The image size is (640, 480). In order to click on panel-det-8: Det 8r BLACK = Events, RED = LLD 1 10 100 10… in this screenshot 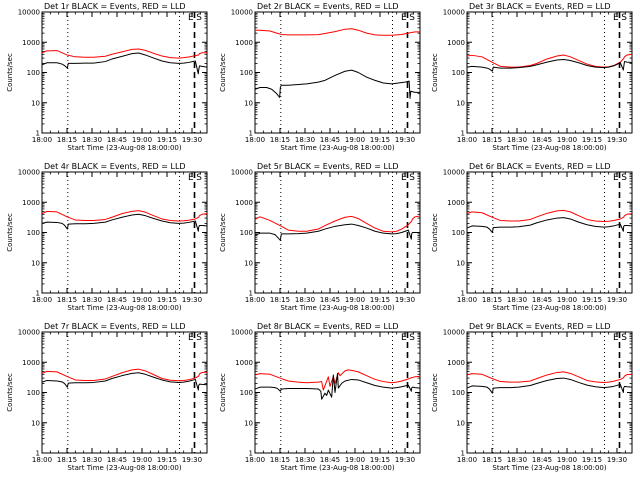, I will do `click(320, 397)`.